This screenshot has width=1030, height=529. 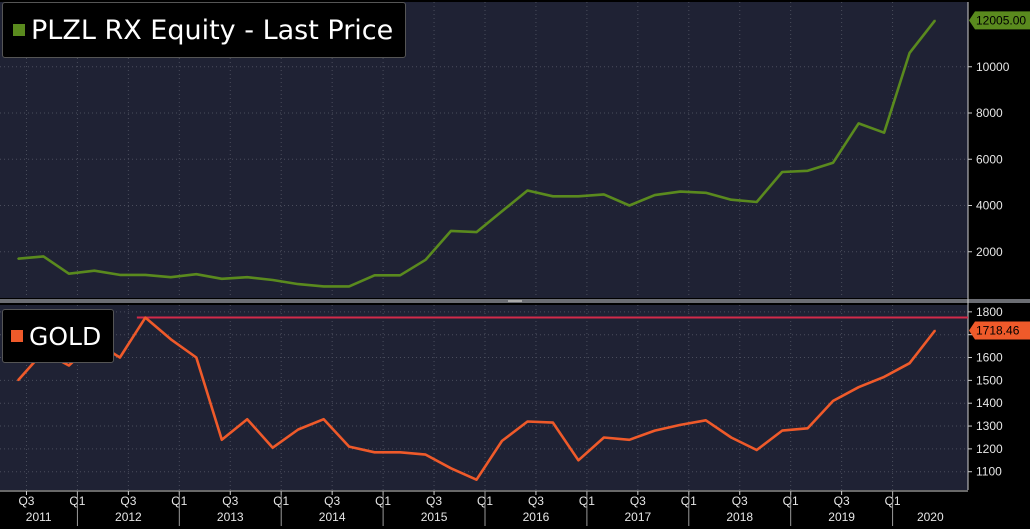 What do you see at coordinates (989, 380) in the screenshot?
I see `ytick-label-gold-4: 1500` at bounding box center [989, 380].